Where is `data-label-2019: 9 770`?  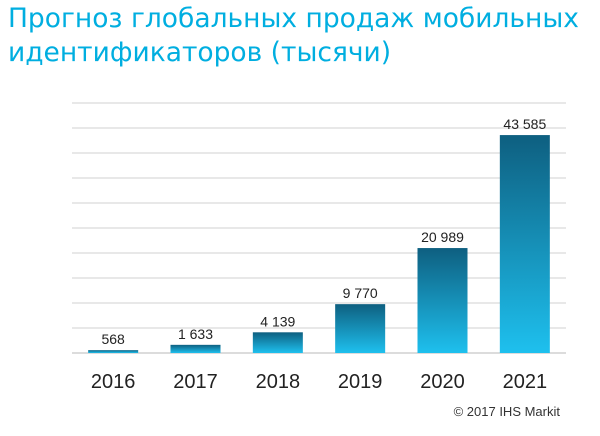 data-label-2019: 9 770 is located at coordinates (360, 293).